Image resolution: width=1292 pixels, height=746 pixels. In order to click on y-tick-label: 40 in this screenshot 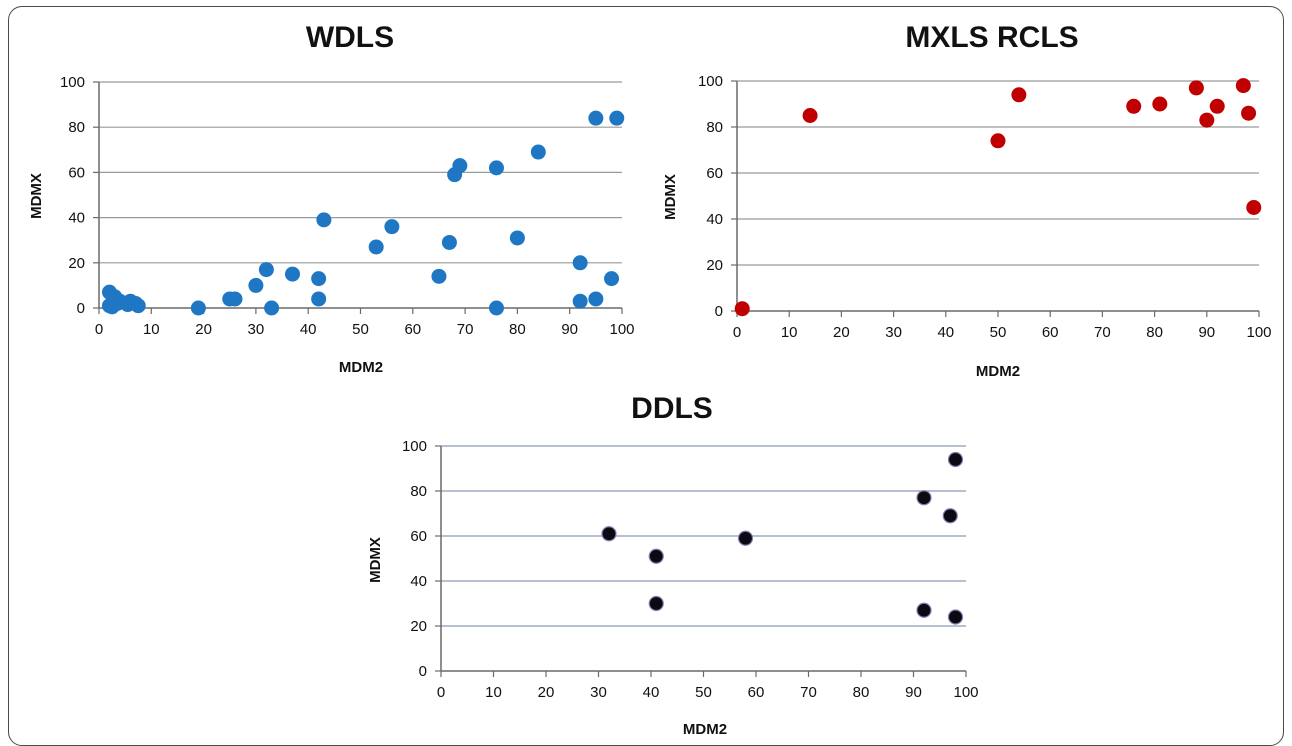, I will do `click(418, 581)`.